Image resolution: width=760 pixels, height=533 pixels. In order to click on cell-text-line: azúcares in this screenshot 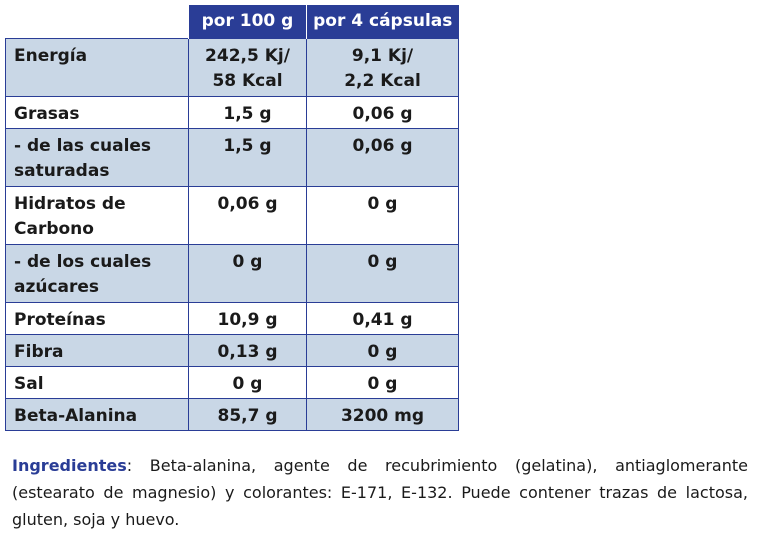, I will do `click(57, 286)`.